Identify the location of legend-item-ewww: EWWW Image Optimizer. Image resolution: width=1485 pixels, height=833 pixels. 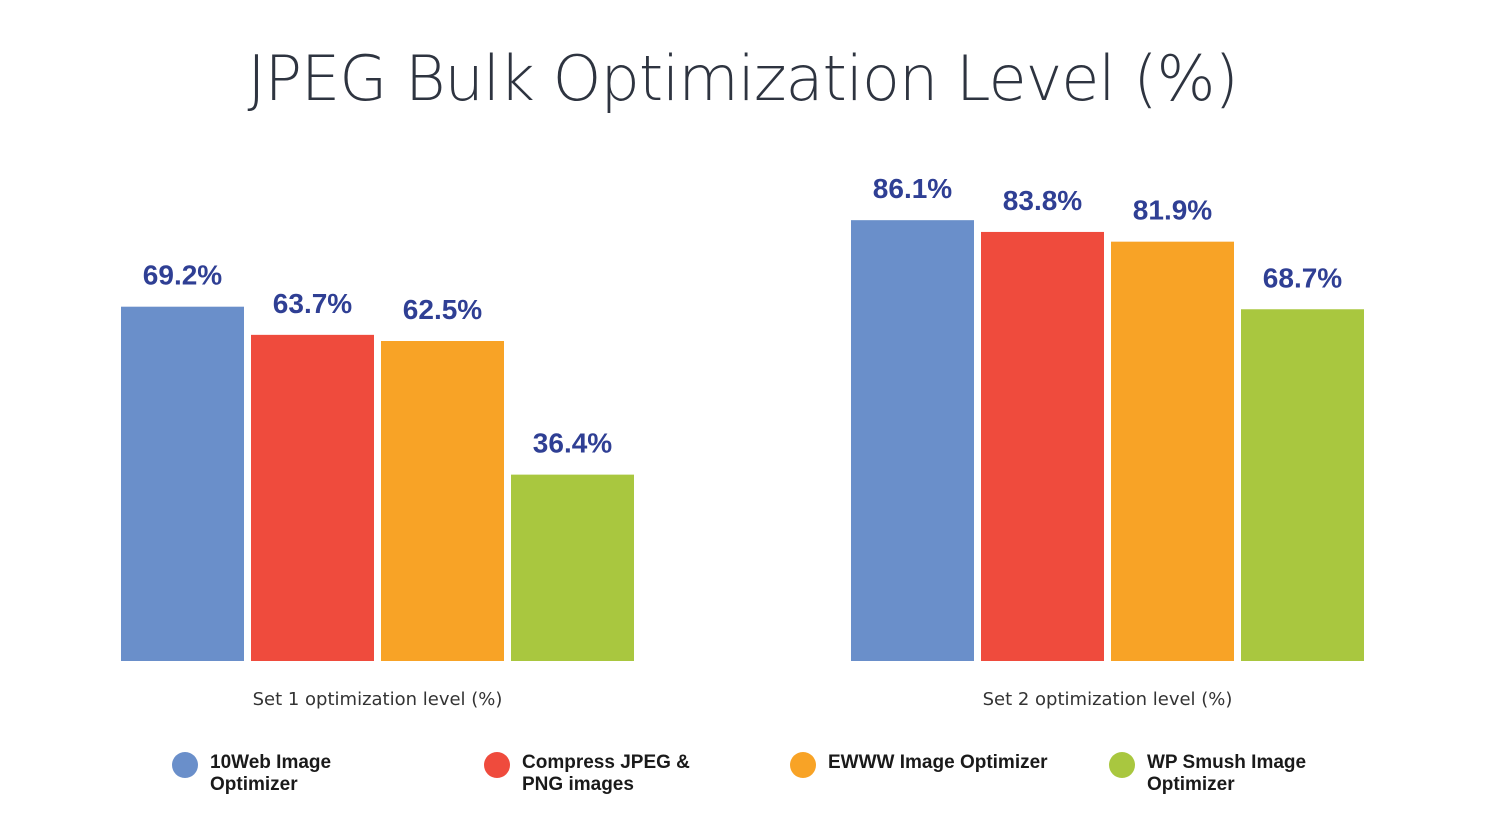
(939, 765).